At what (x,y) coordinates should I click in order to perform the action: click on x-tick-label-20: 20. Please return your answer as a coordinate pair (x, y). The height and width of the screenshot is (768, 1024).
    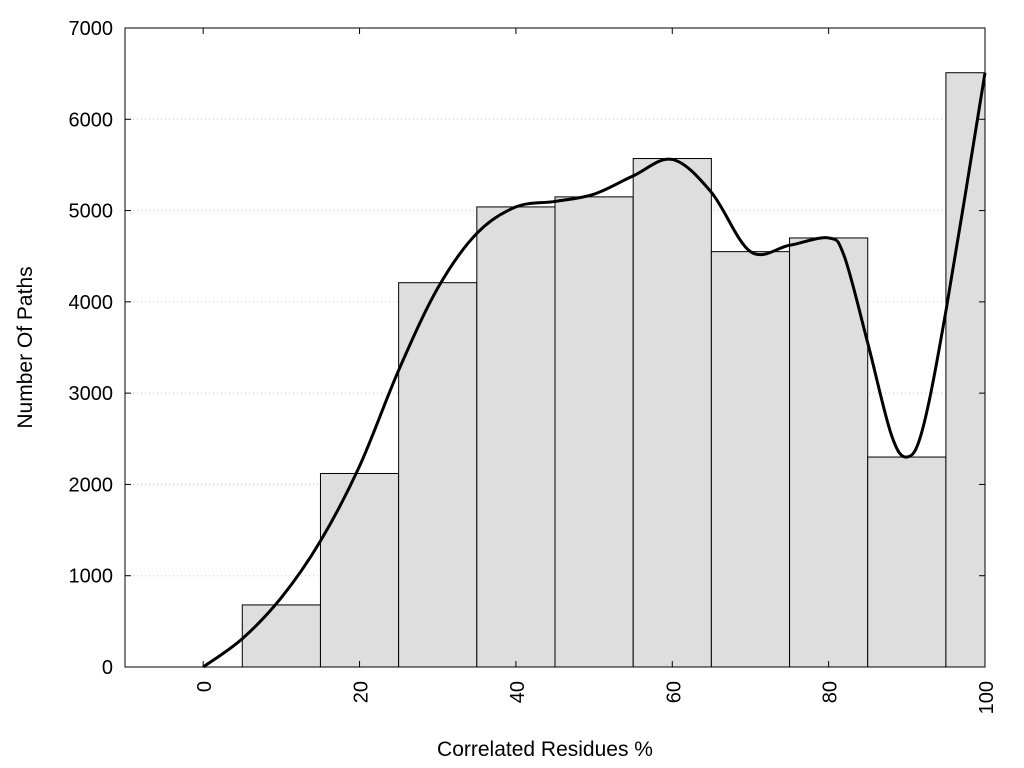
    Looking at the image, I should click on (362, 692).